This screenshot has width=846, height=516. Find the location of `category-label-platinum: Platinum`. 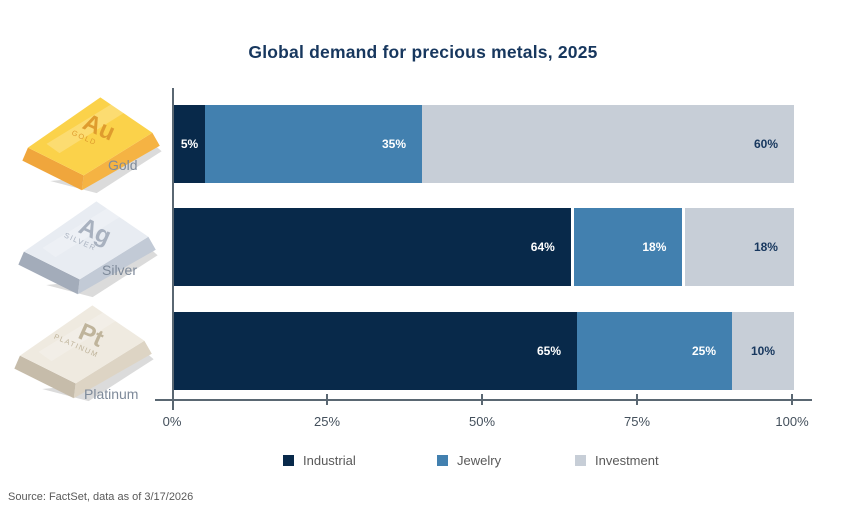

category-label-platinum: Platinum is located at coordinates (111, 394).